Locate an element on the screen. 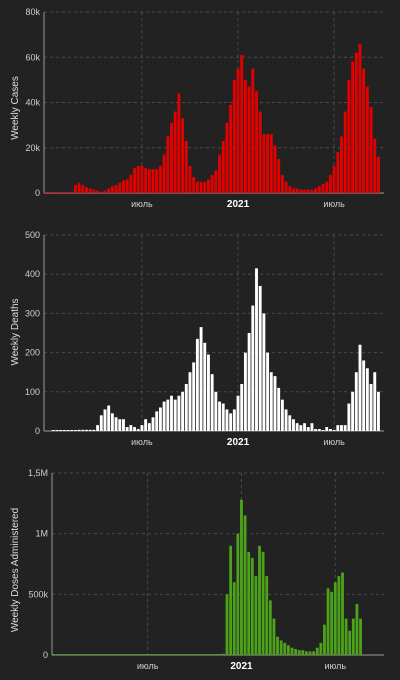  y-axis-label: Weekly Doses Administered is located at coordinates (15, 570).